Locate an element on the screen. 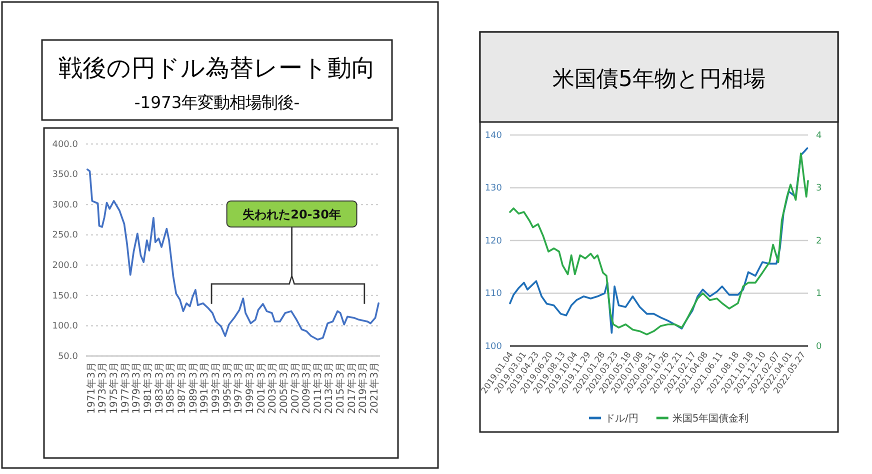 This screenshot has width=872, height=474. y-tick-label: 110 is located at coordinates (493, 294).